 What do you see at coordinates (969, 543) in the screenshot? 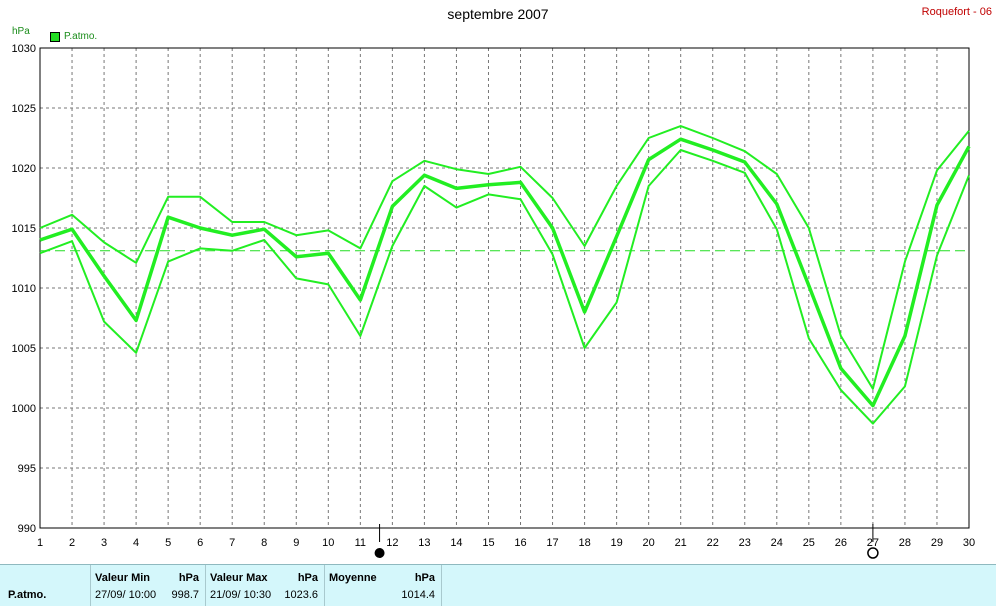
I see `x-tick-label: 30` at bounding box center [969, 543].